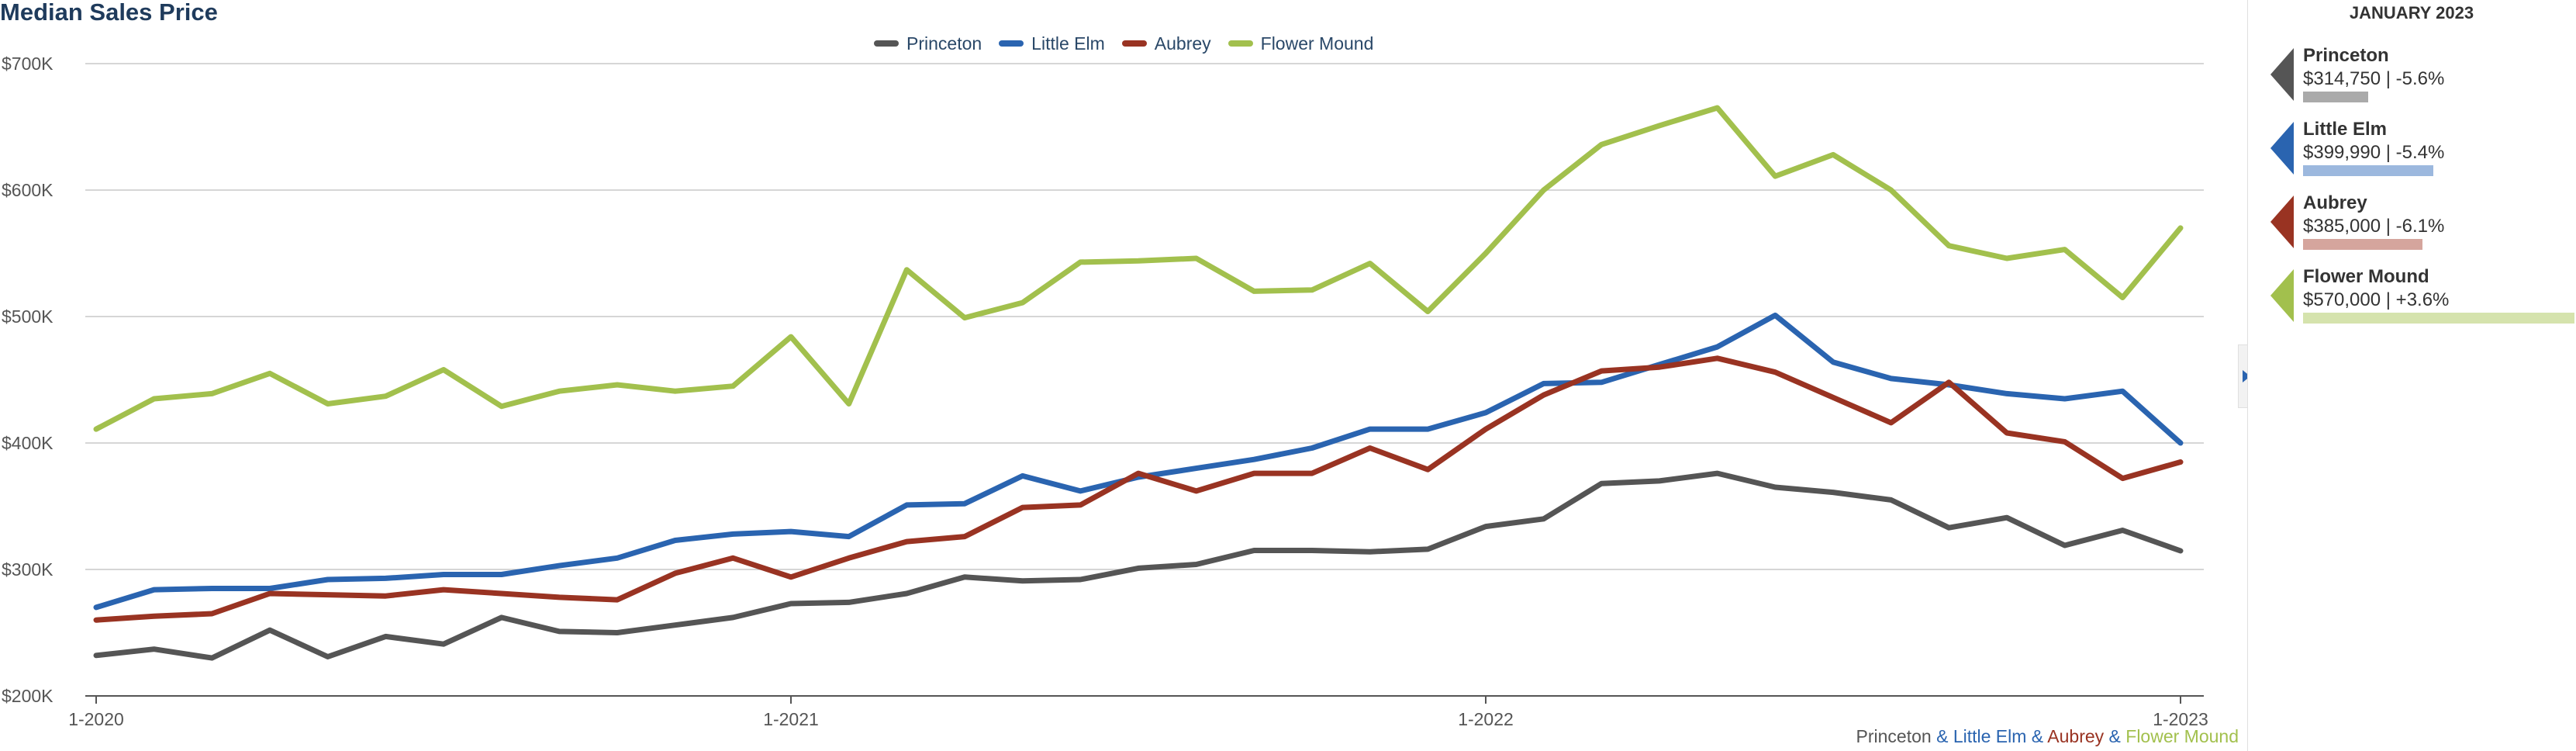 The image size is (2576, 751). Describe the element at coordinates (2374, 78) in the screenshot. I see `panel-item-value: $314,750 | -5.6%` at that location.